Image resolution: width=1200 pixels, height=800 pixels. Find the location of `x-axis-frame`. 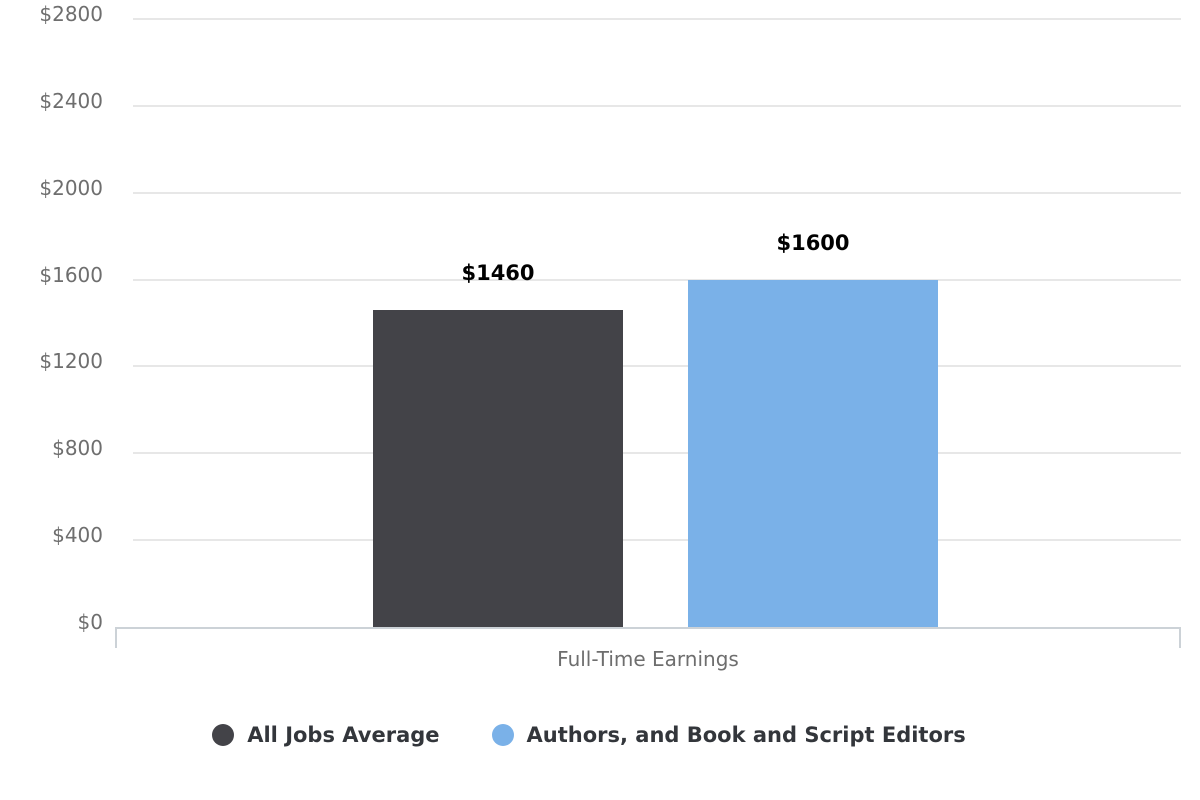

x-axis-frame is located at coordinates (648, 637).